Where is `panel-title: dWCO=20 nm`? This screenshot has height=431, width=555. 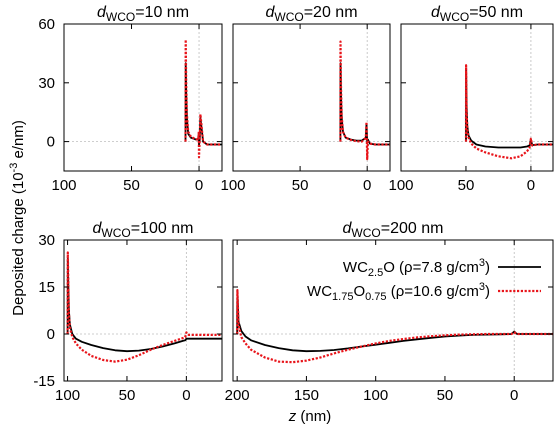 panel-title: dWCO=20 nm is located at coordinates (311, 14).